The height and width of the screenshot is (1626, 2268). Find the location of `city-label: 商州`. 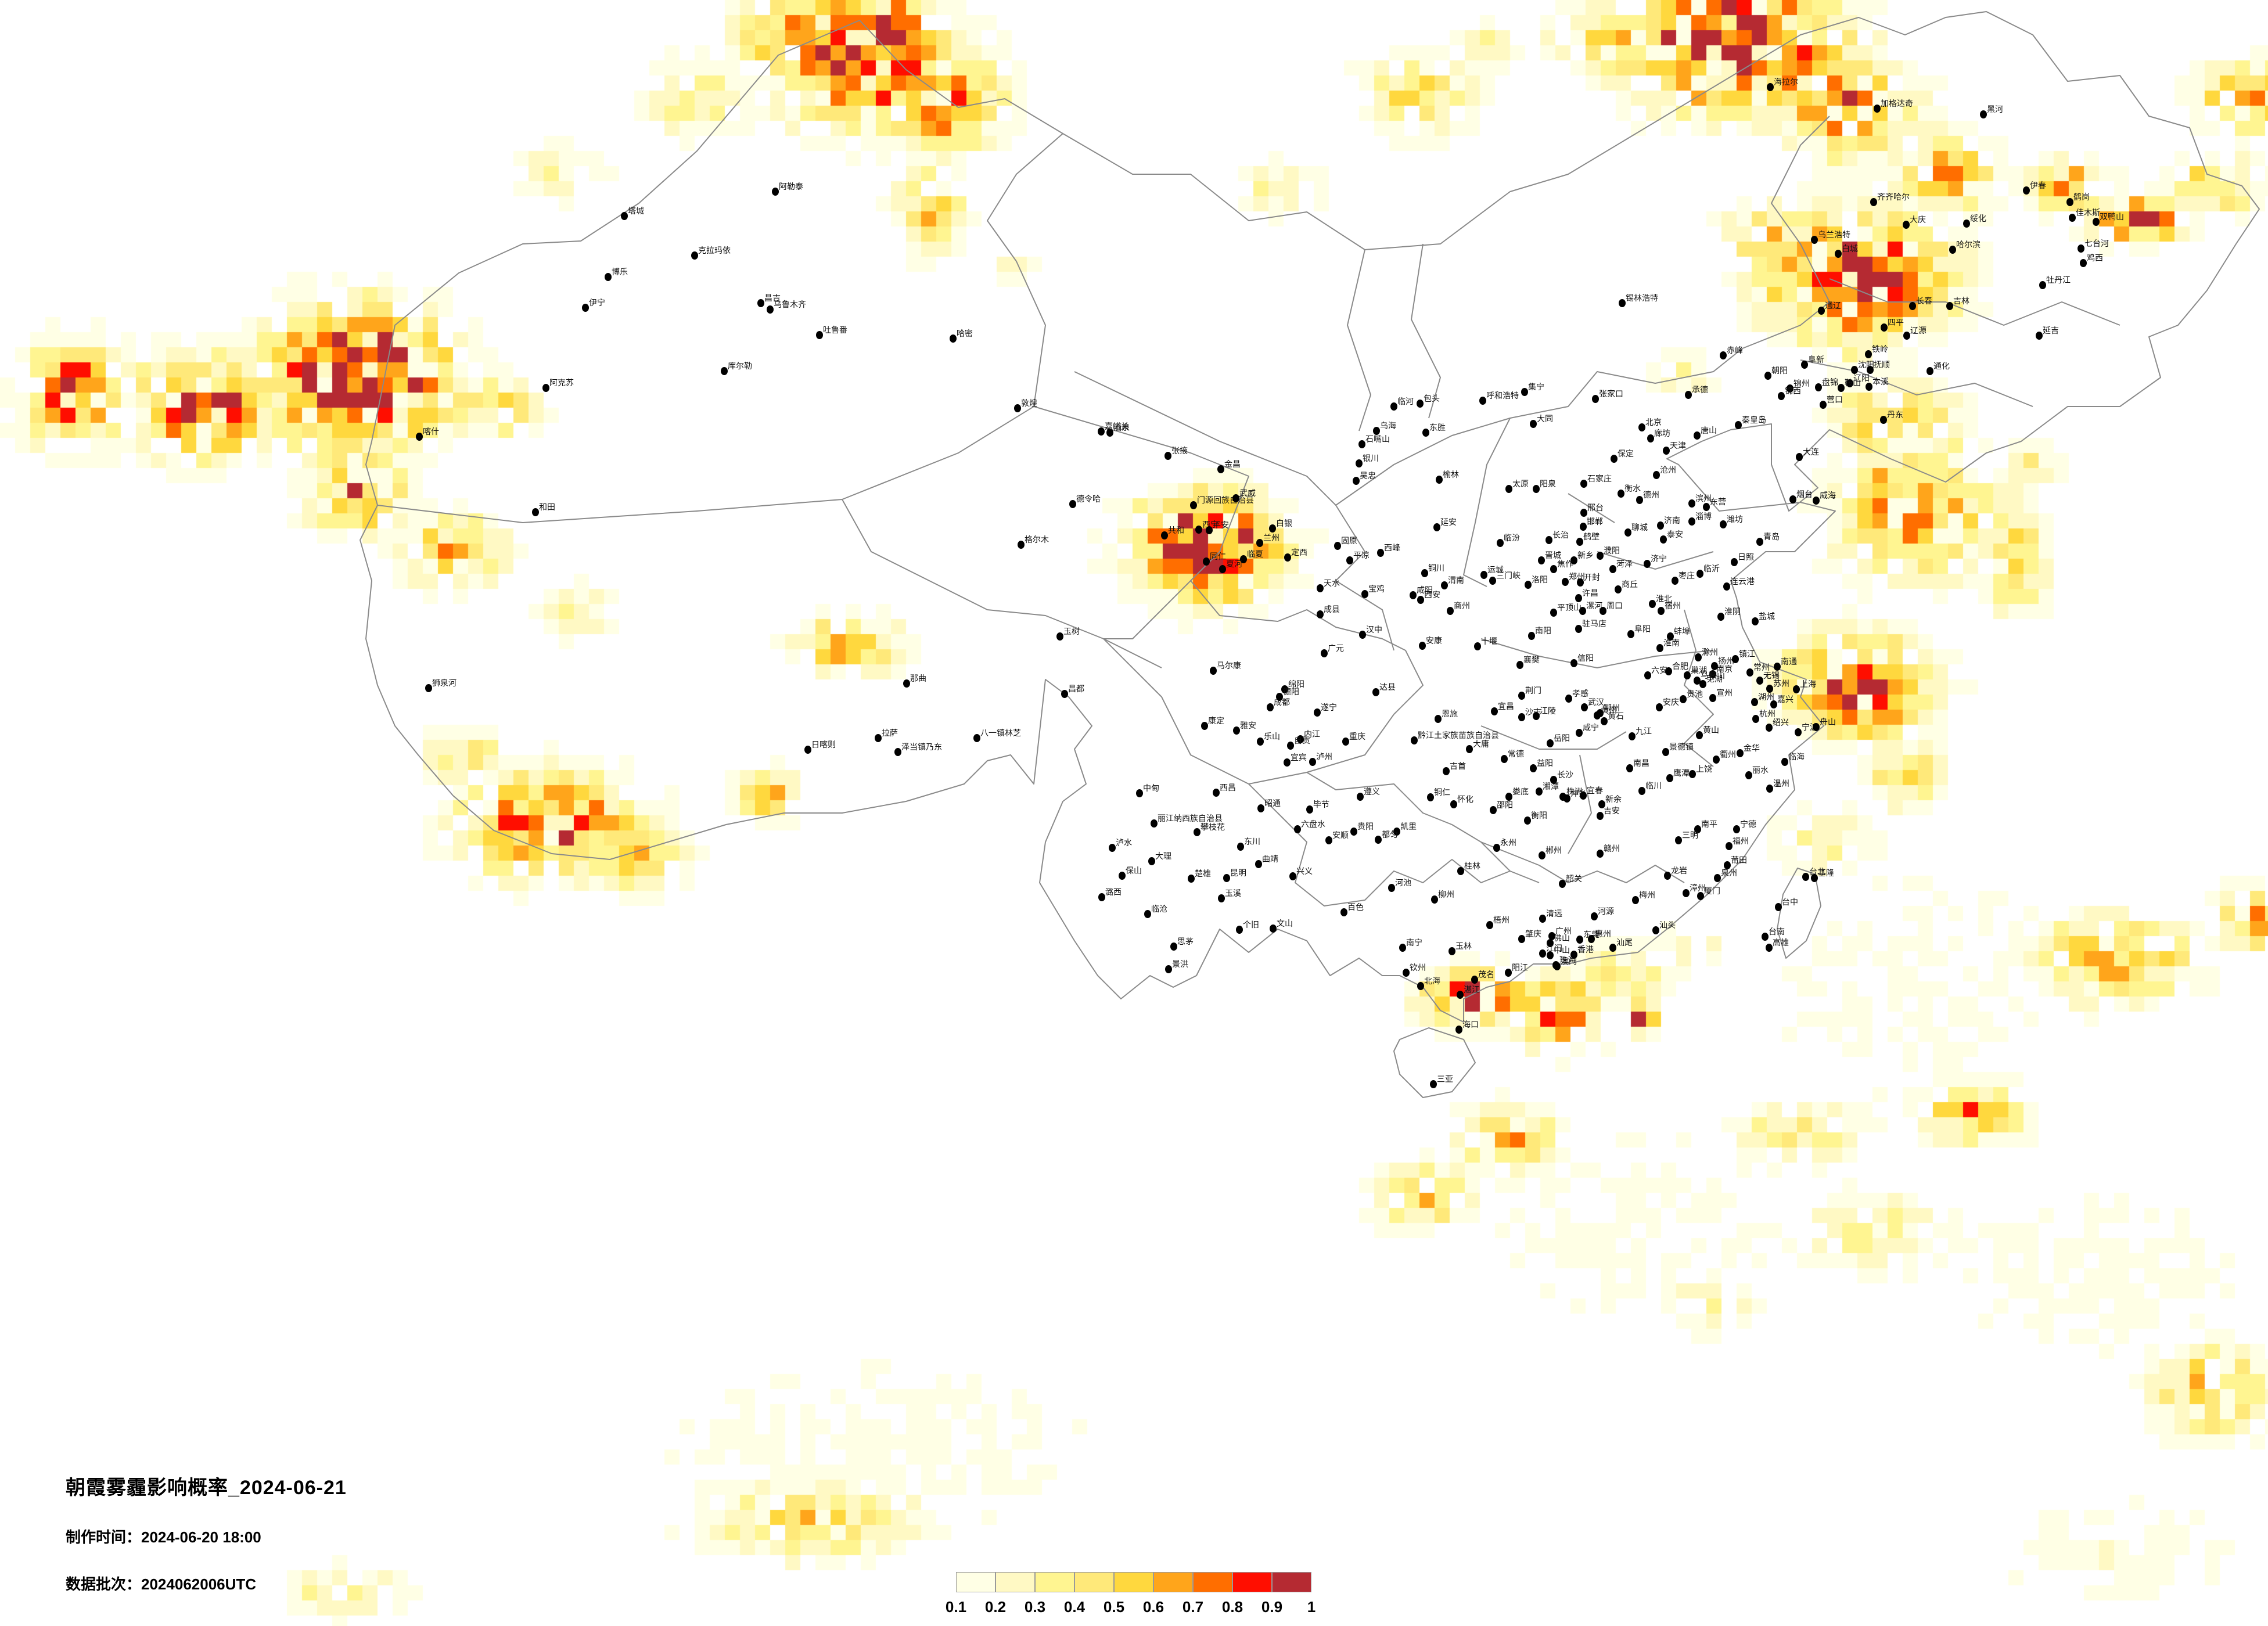

city-label: 商州 is located at coordinates (1462, 606).